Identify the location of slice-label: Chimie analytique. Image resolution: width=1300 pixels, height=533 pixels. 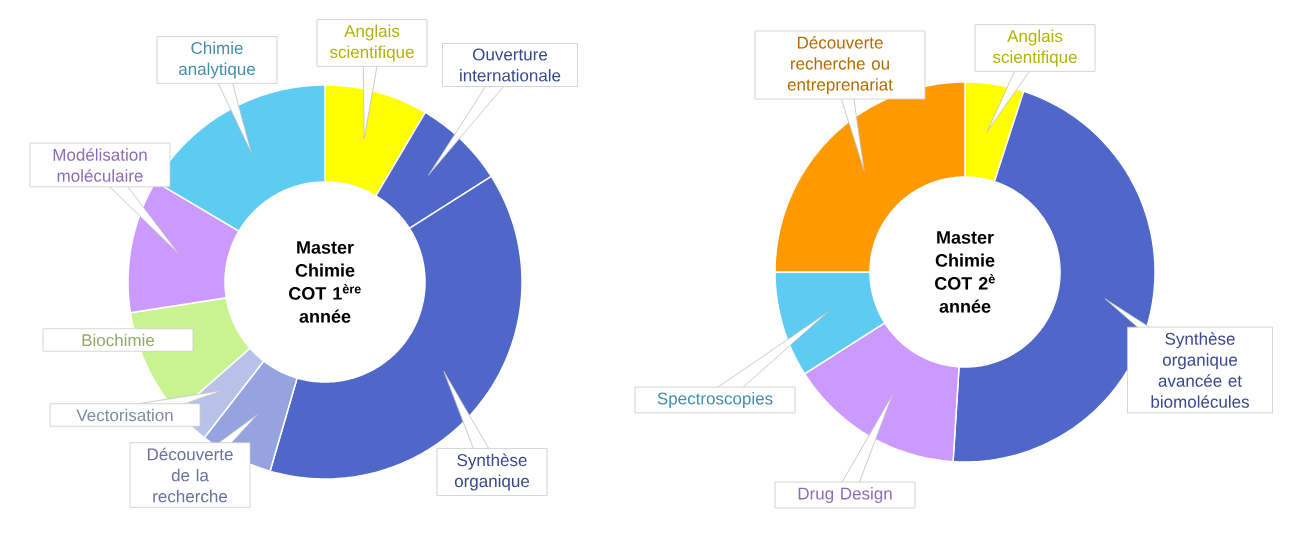
(216, 60).